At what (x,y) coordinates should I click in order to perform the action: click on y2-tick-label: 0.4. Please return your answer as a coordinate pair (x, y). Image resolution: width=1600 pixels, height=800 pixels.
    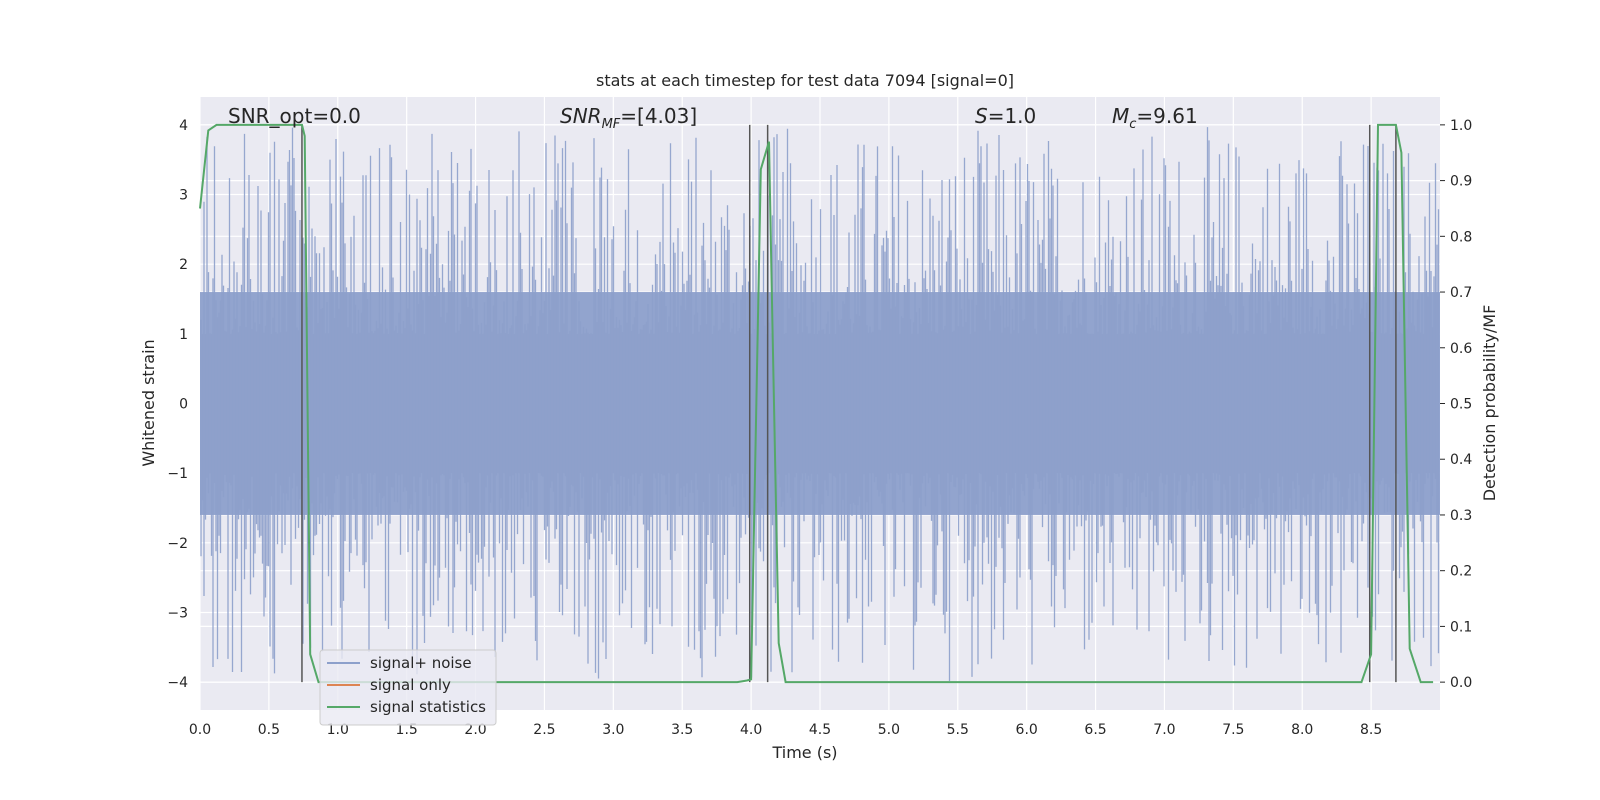
    Looking at the image, I should click on (1461, 460).